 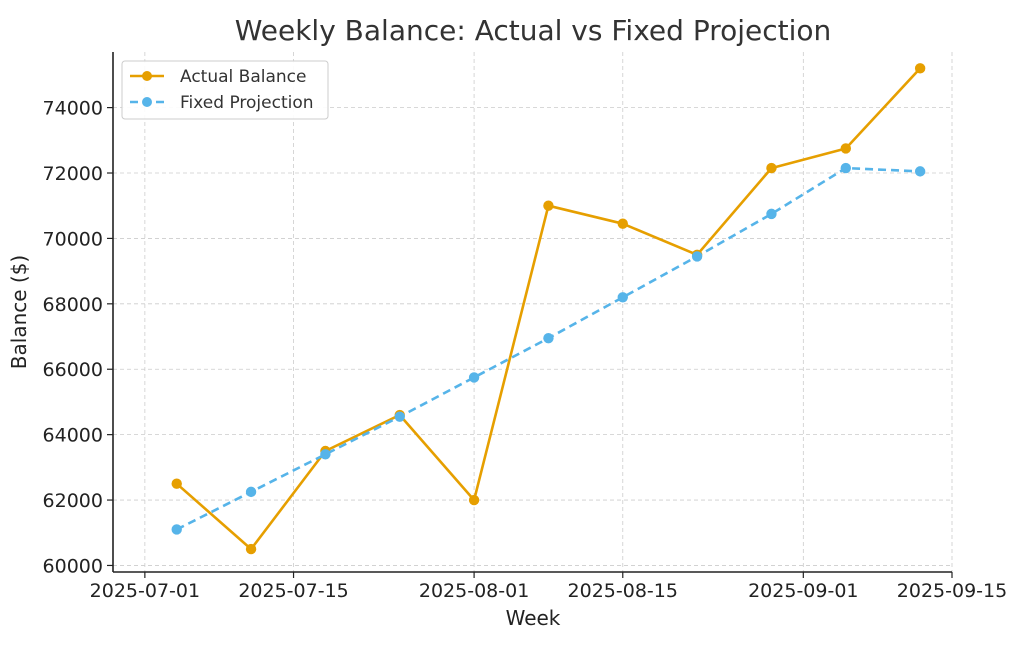 What do you see at coordinates (803, 591) in the screenshot?
I see `x-tick-label: 2025-09-01` at bounding box center [803, 591].